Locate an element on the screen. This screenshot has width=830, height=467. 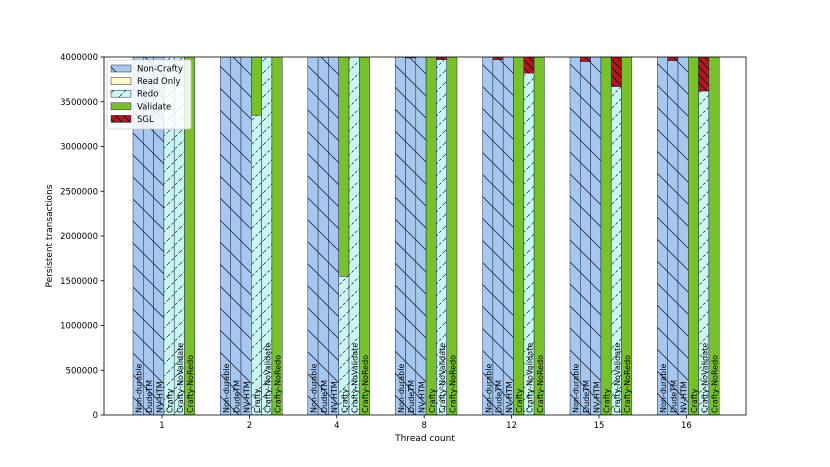
x-tick-label: 4 is located at coordinates (336, 426).